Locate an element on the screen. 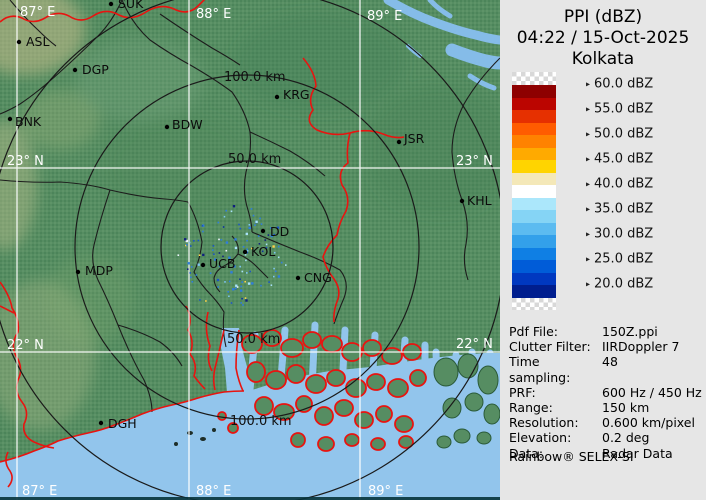 This screenshot has height=500, width=706. range-ring-label: 50.0 km is located at coordinates (253, 339).